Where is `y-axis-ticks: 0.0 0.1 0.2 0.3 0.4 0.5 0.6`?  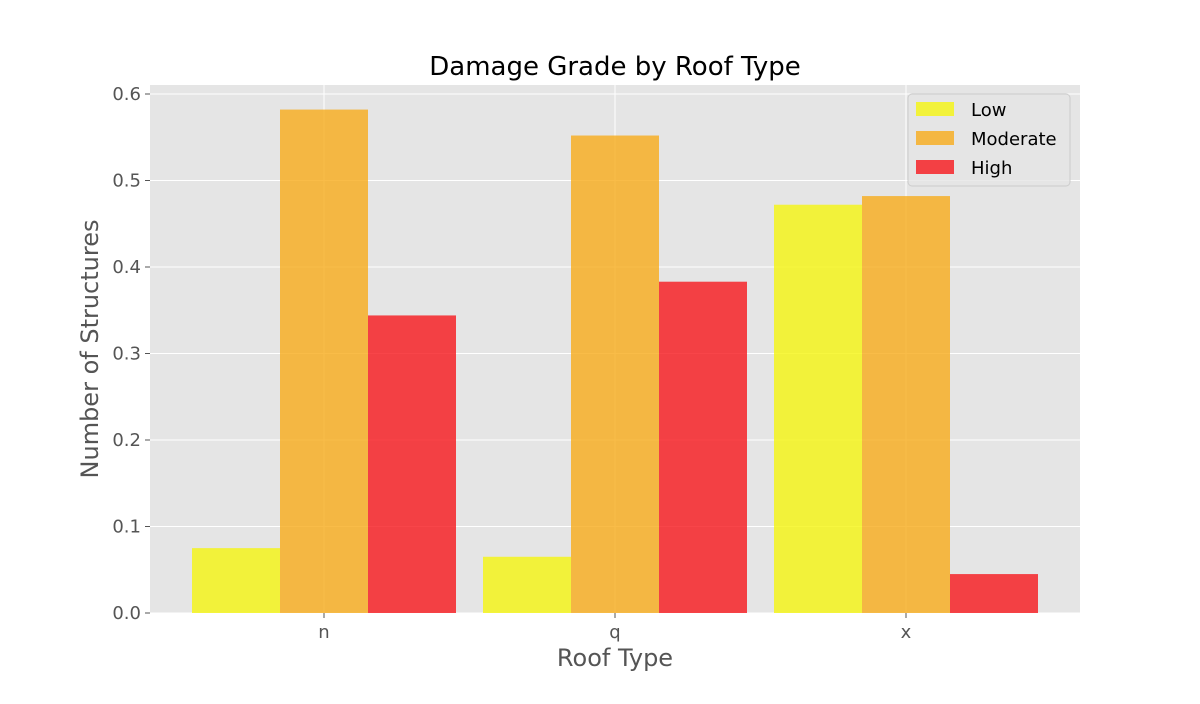 y-axis-ticks: 0.0 0.1 0.2 0.3 0.4 0.5 0.6 is located at coordinates (131, 354).